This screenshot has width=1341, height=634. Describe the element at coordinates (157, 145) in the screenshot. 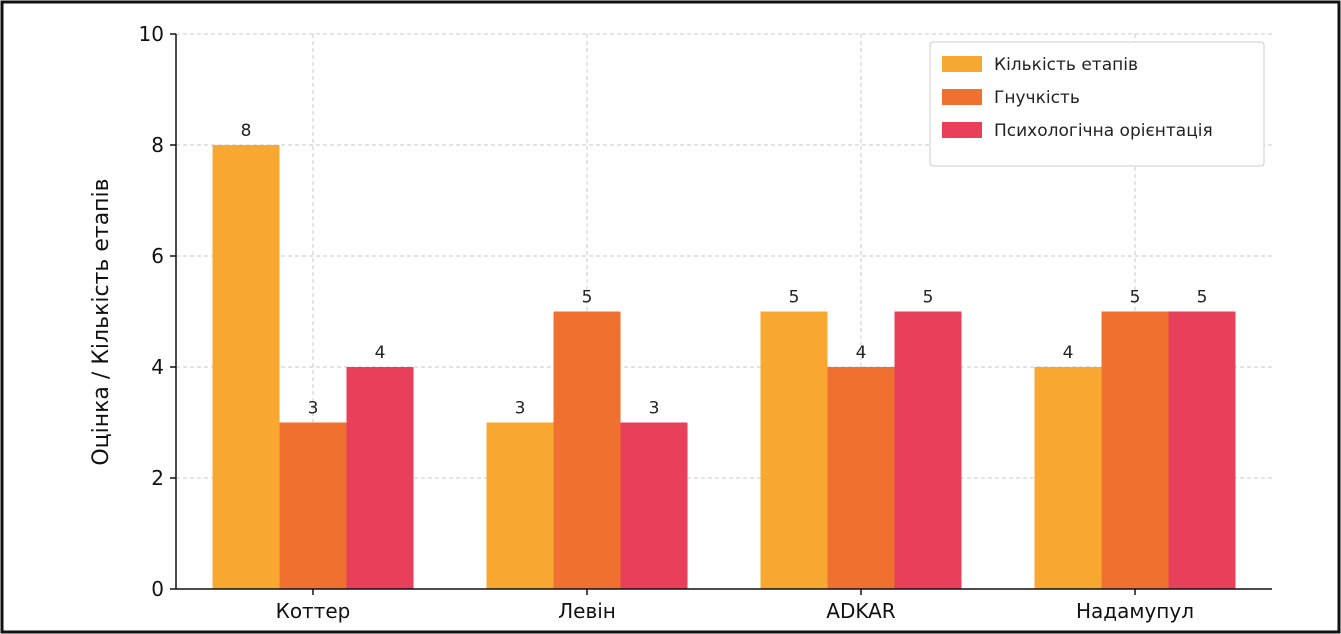

I see `y-tick-label: 8` at that location.